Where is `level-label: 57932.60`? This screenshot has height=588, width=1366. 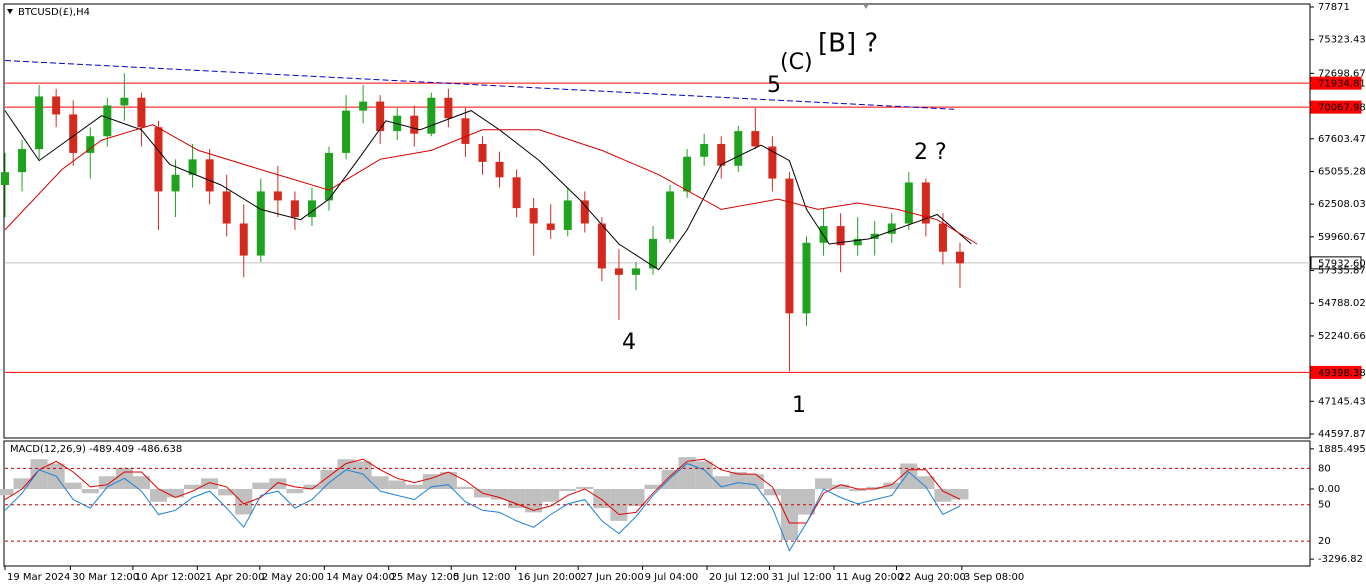 level-label: 57932.60 is located at coordinates (1342, 263).